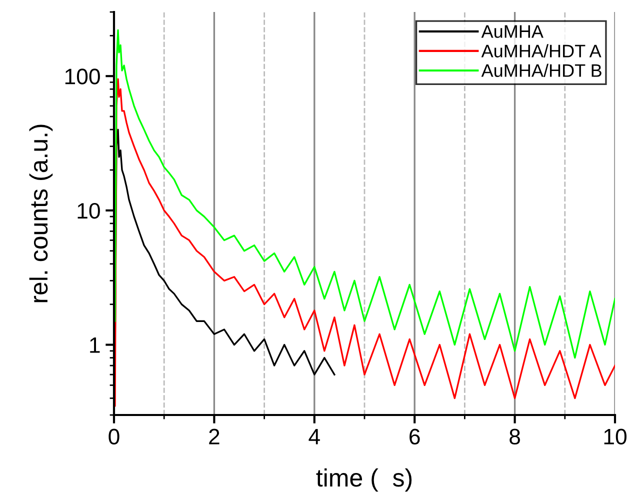 The height and width of the screenshot is (499, 632). I want to click on legend-label: AuMHA/HDT A, so click(541, 51).